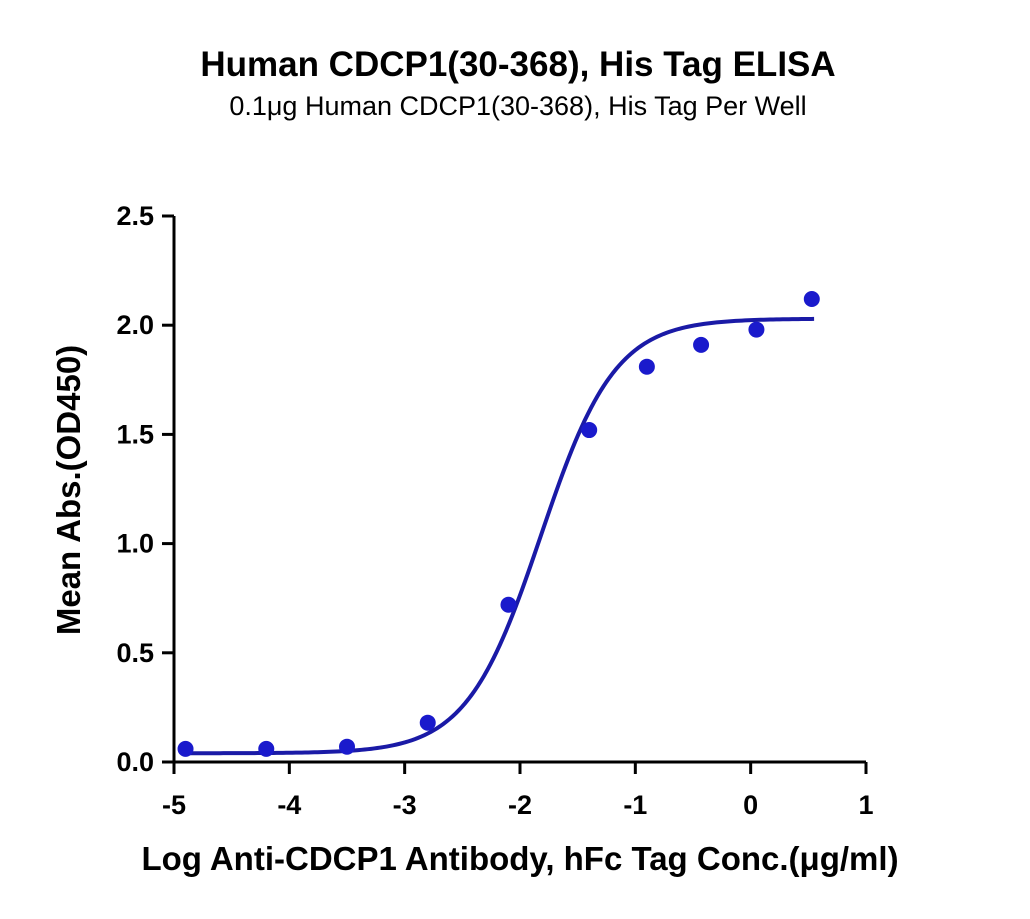 This screenshot has height=919, width=1030. Describe the element at coordinates (135, 216) in the screenshot. I see `y-tick-label: 2.5` at that location.